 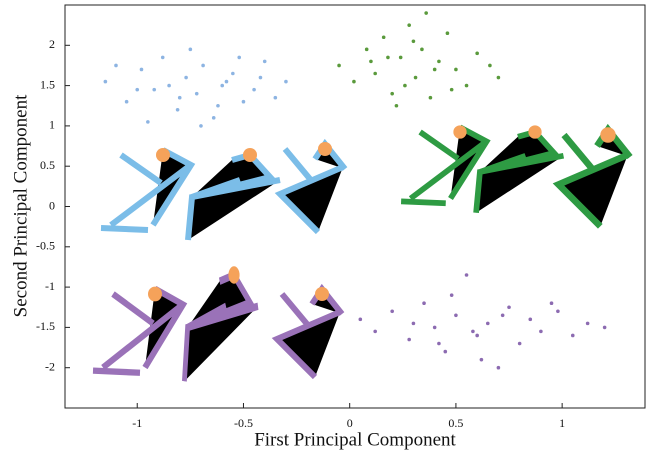 What do you see at coordinates (350, 423) in the screenshot?
I see `x-tick-label: 0` at bounding box center [350, 423].